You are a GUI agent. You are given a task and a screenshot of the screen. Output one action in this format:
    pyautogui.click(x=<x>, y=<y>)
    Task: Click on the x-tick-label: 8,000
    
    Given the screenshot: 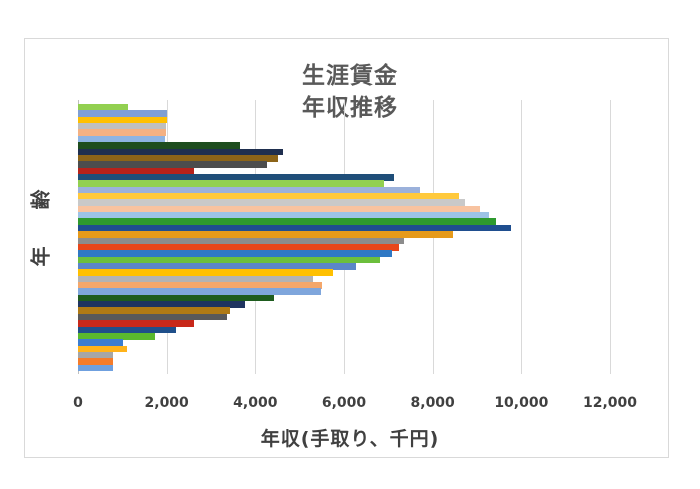 What is the action you would take?
    pyautogui.click(x=432, y=403)
    